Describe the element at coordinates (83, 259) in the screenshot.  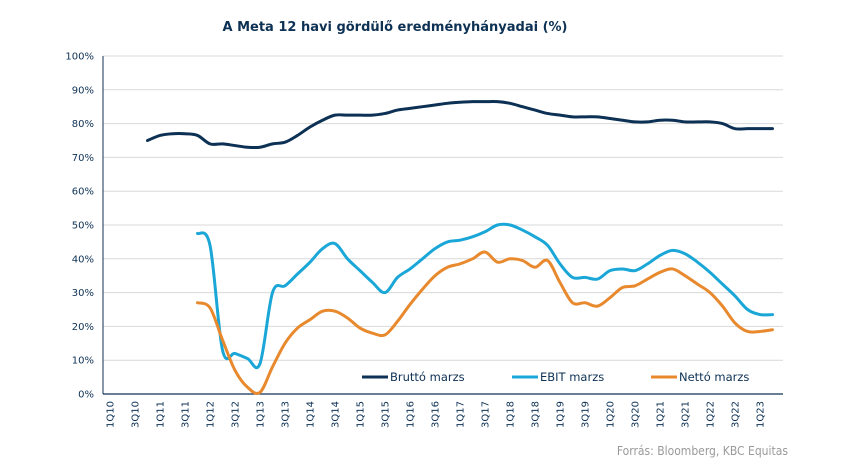
I see `y-tick-label: 40%` at that location.